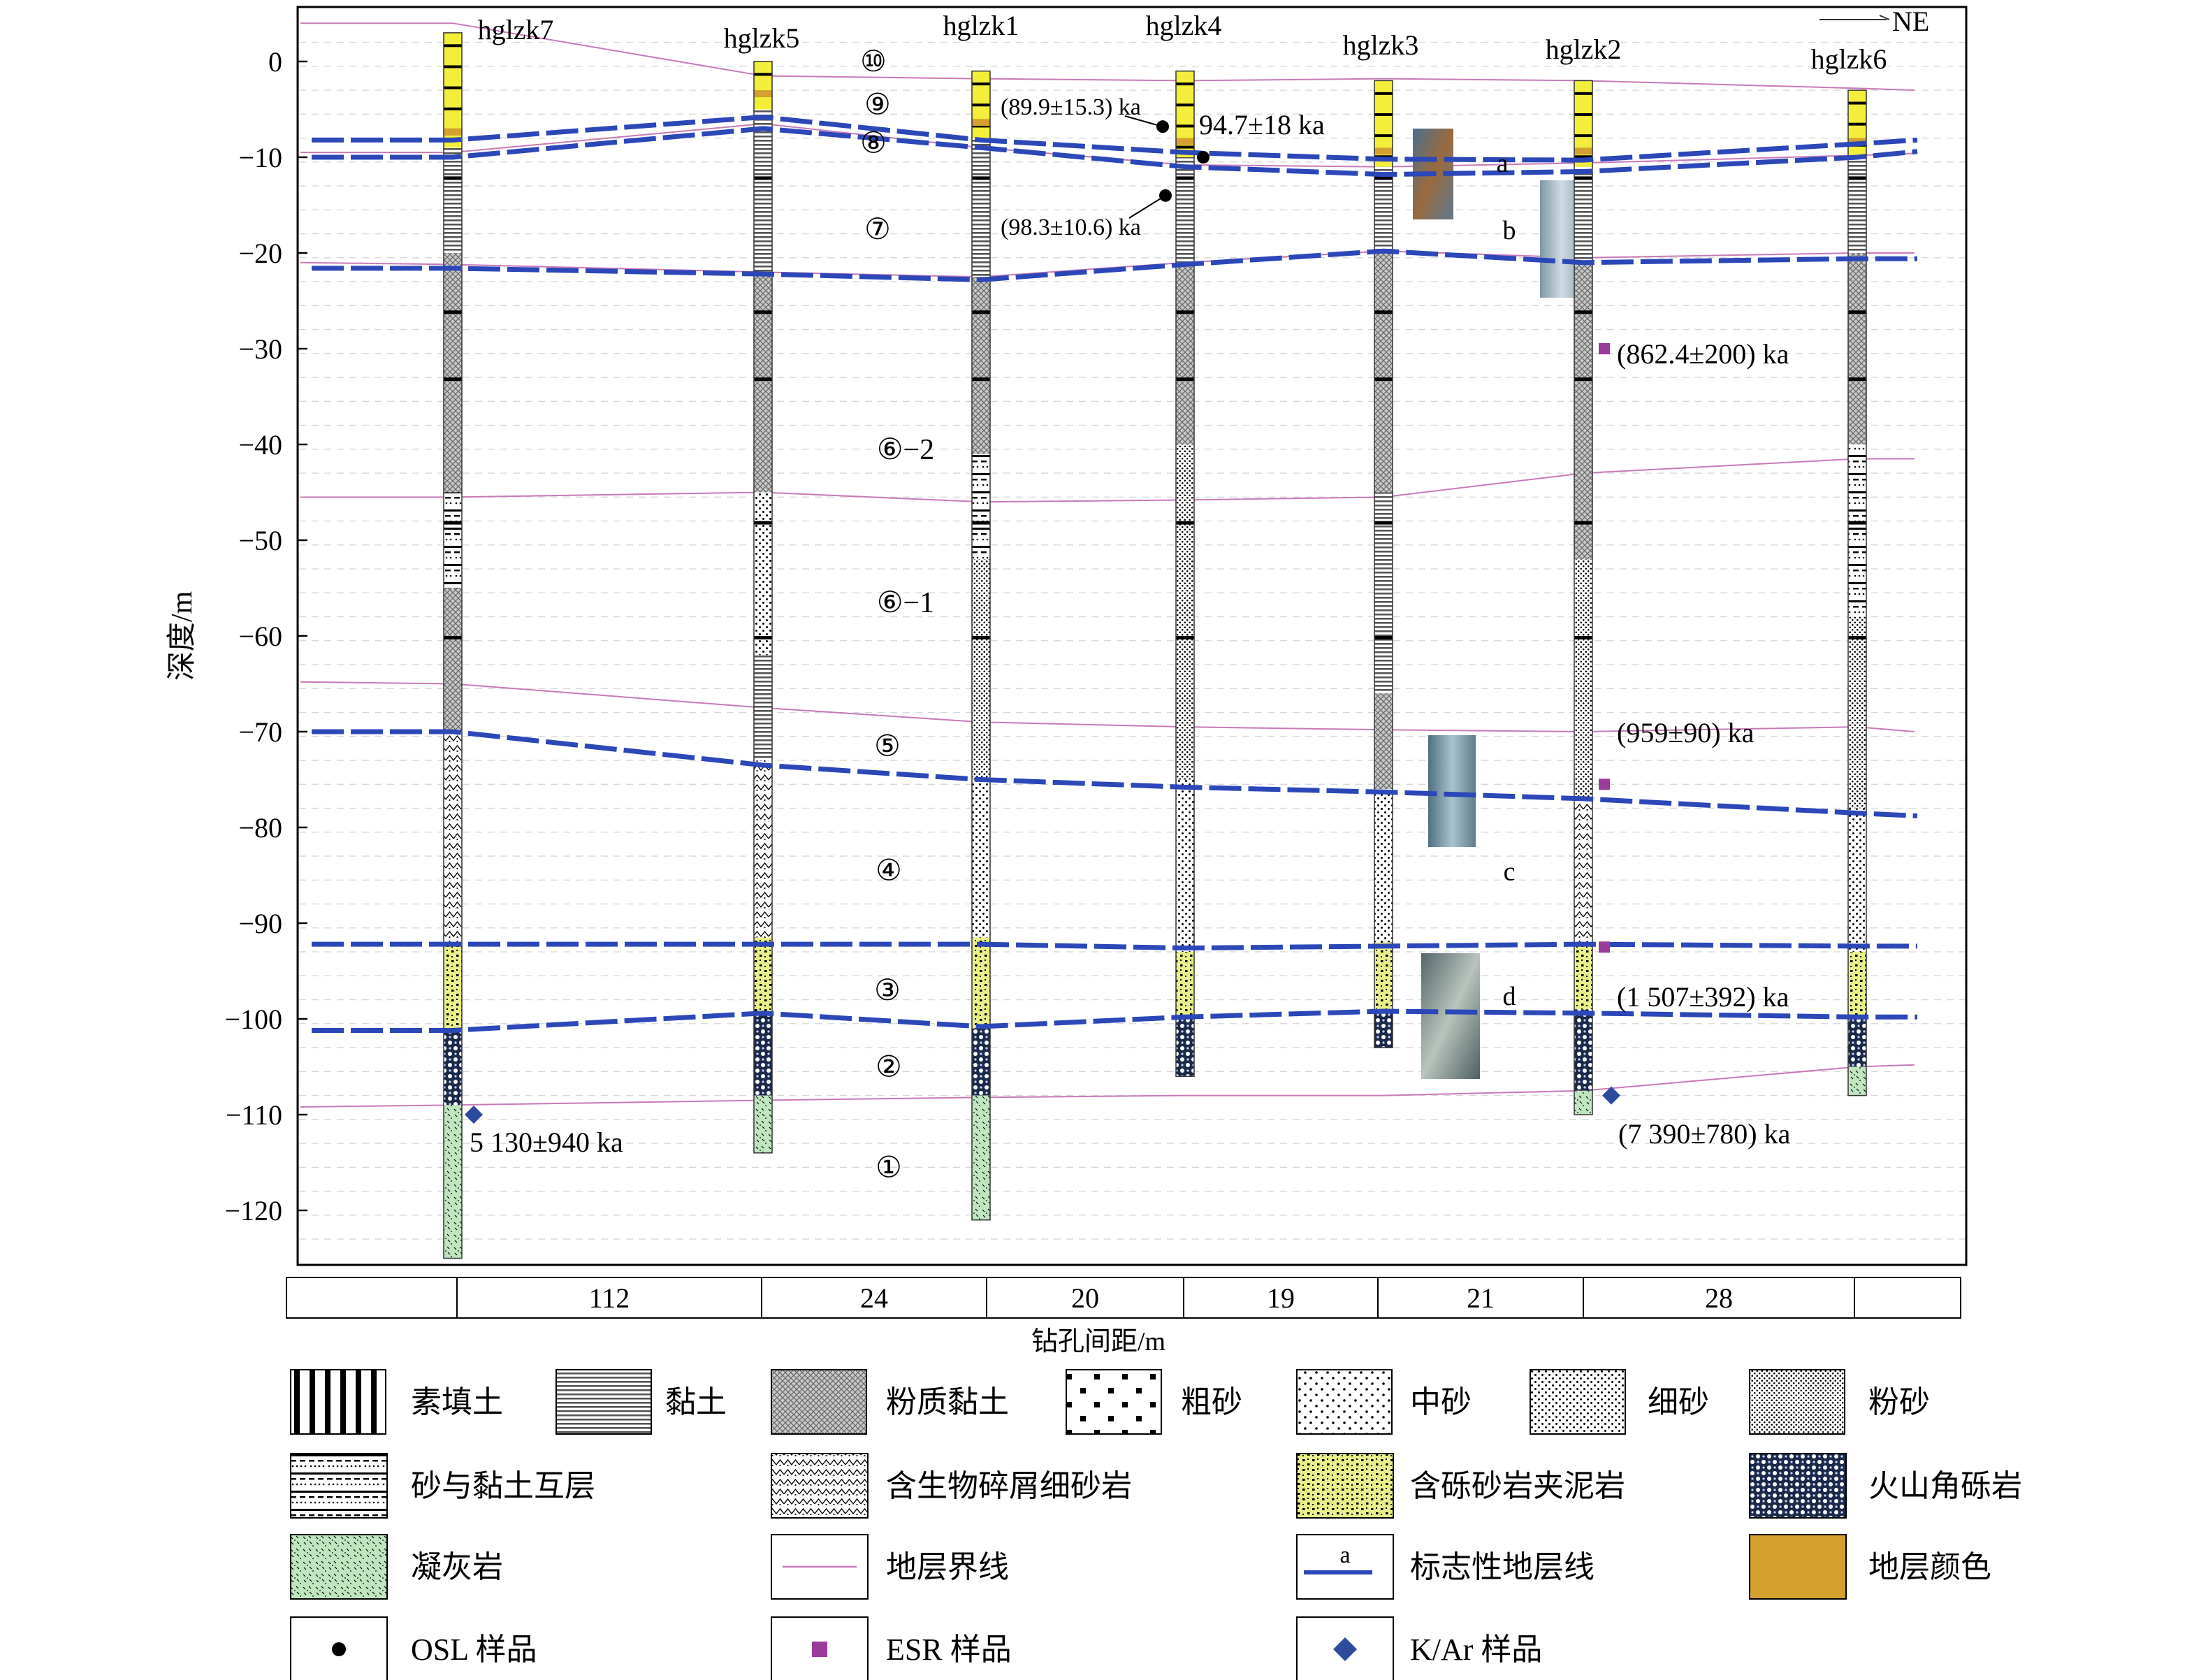 This screenshot has height=1680, width=2201. What do you see at coordinates (474, 1649) in the screenshot?
I see `legend-label: OSL 样品` at bounding box center [474, 1649].